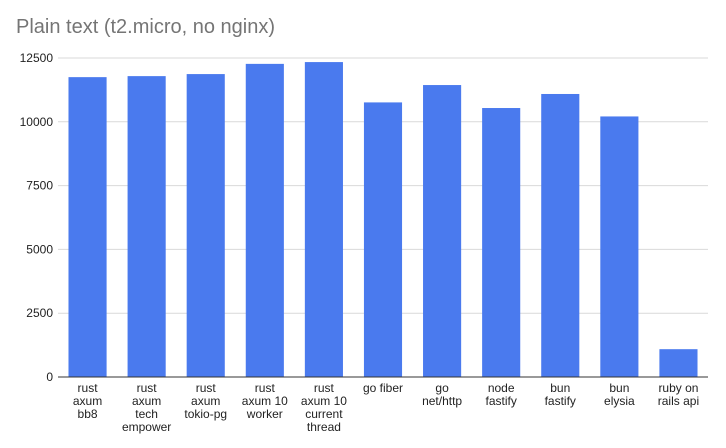 This screenshot has width=726, height=448. Describe the element at coordinates (265, 401) in the screenshot. I see `x-category-label: rust axum 10 worker` at that location.